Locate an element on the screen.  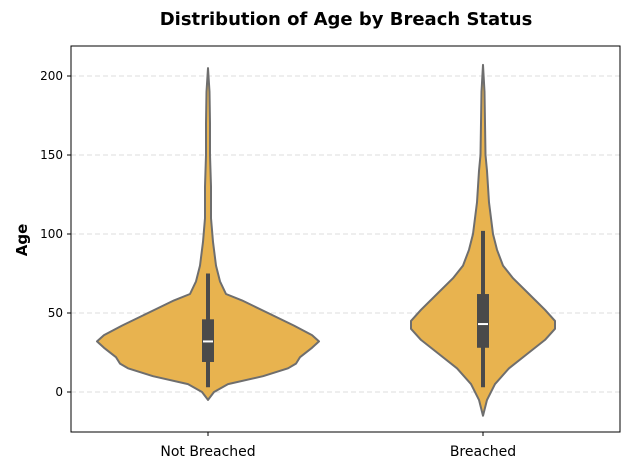
iqr-box is located at coordinates (483, 321).